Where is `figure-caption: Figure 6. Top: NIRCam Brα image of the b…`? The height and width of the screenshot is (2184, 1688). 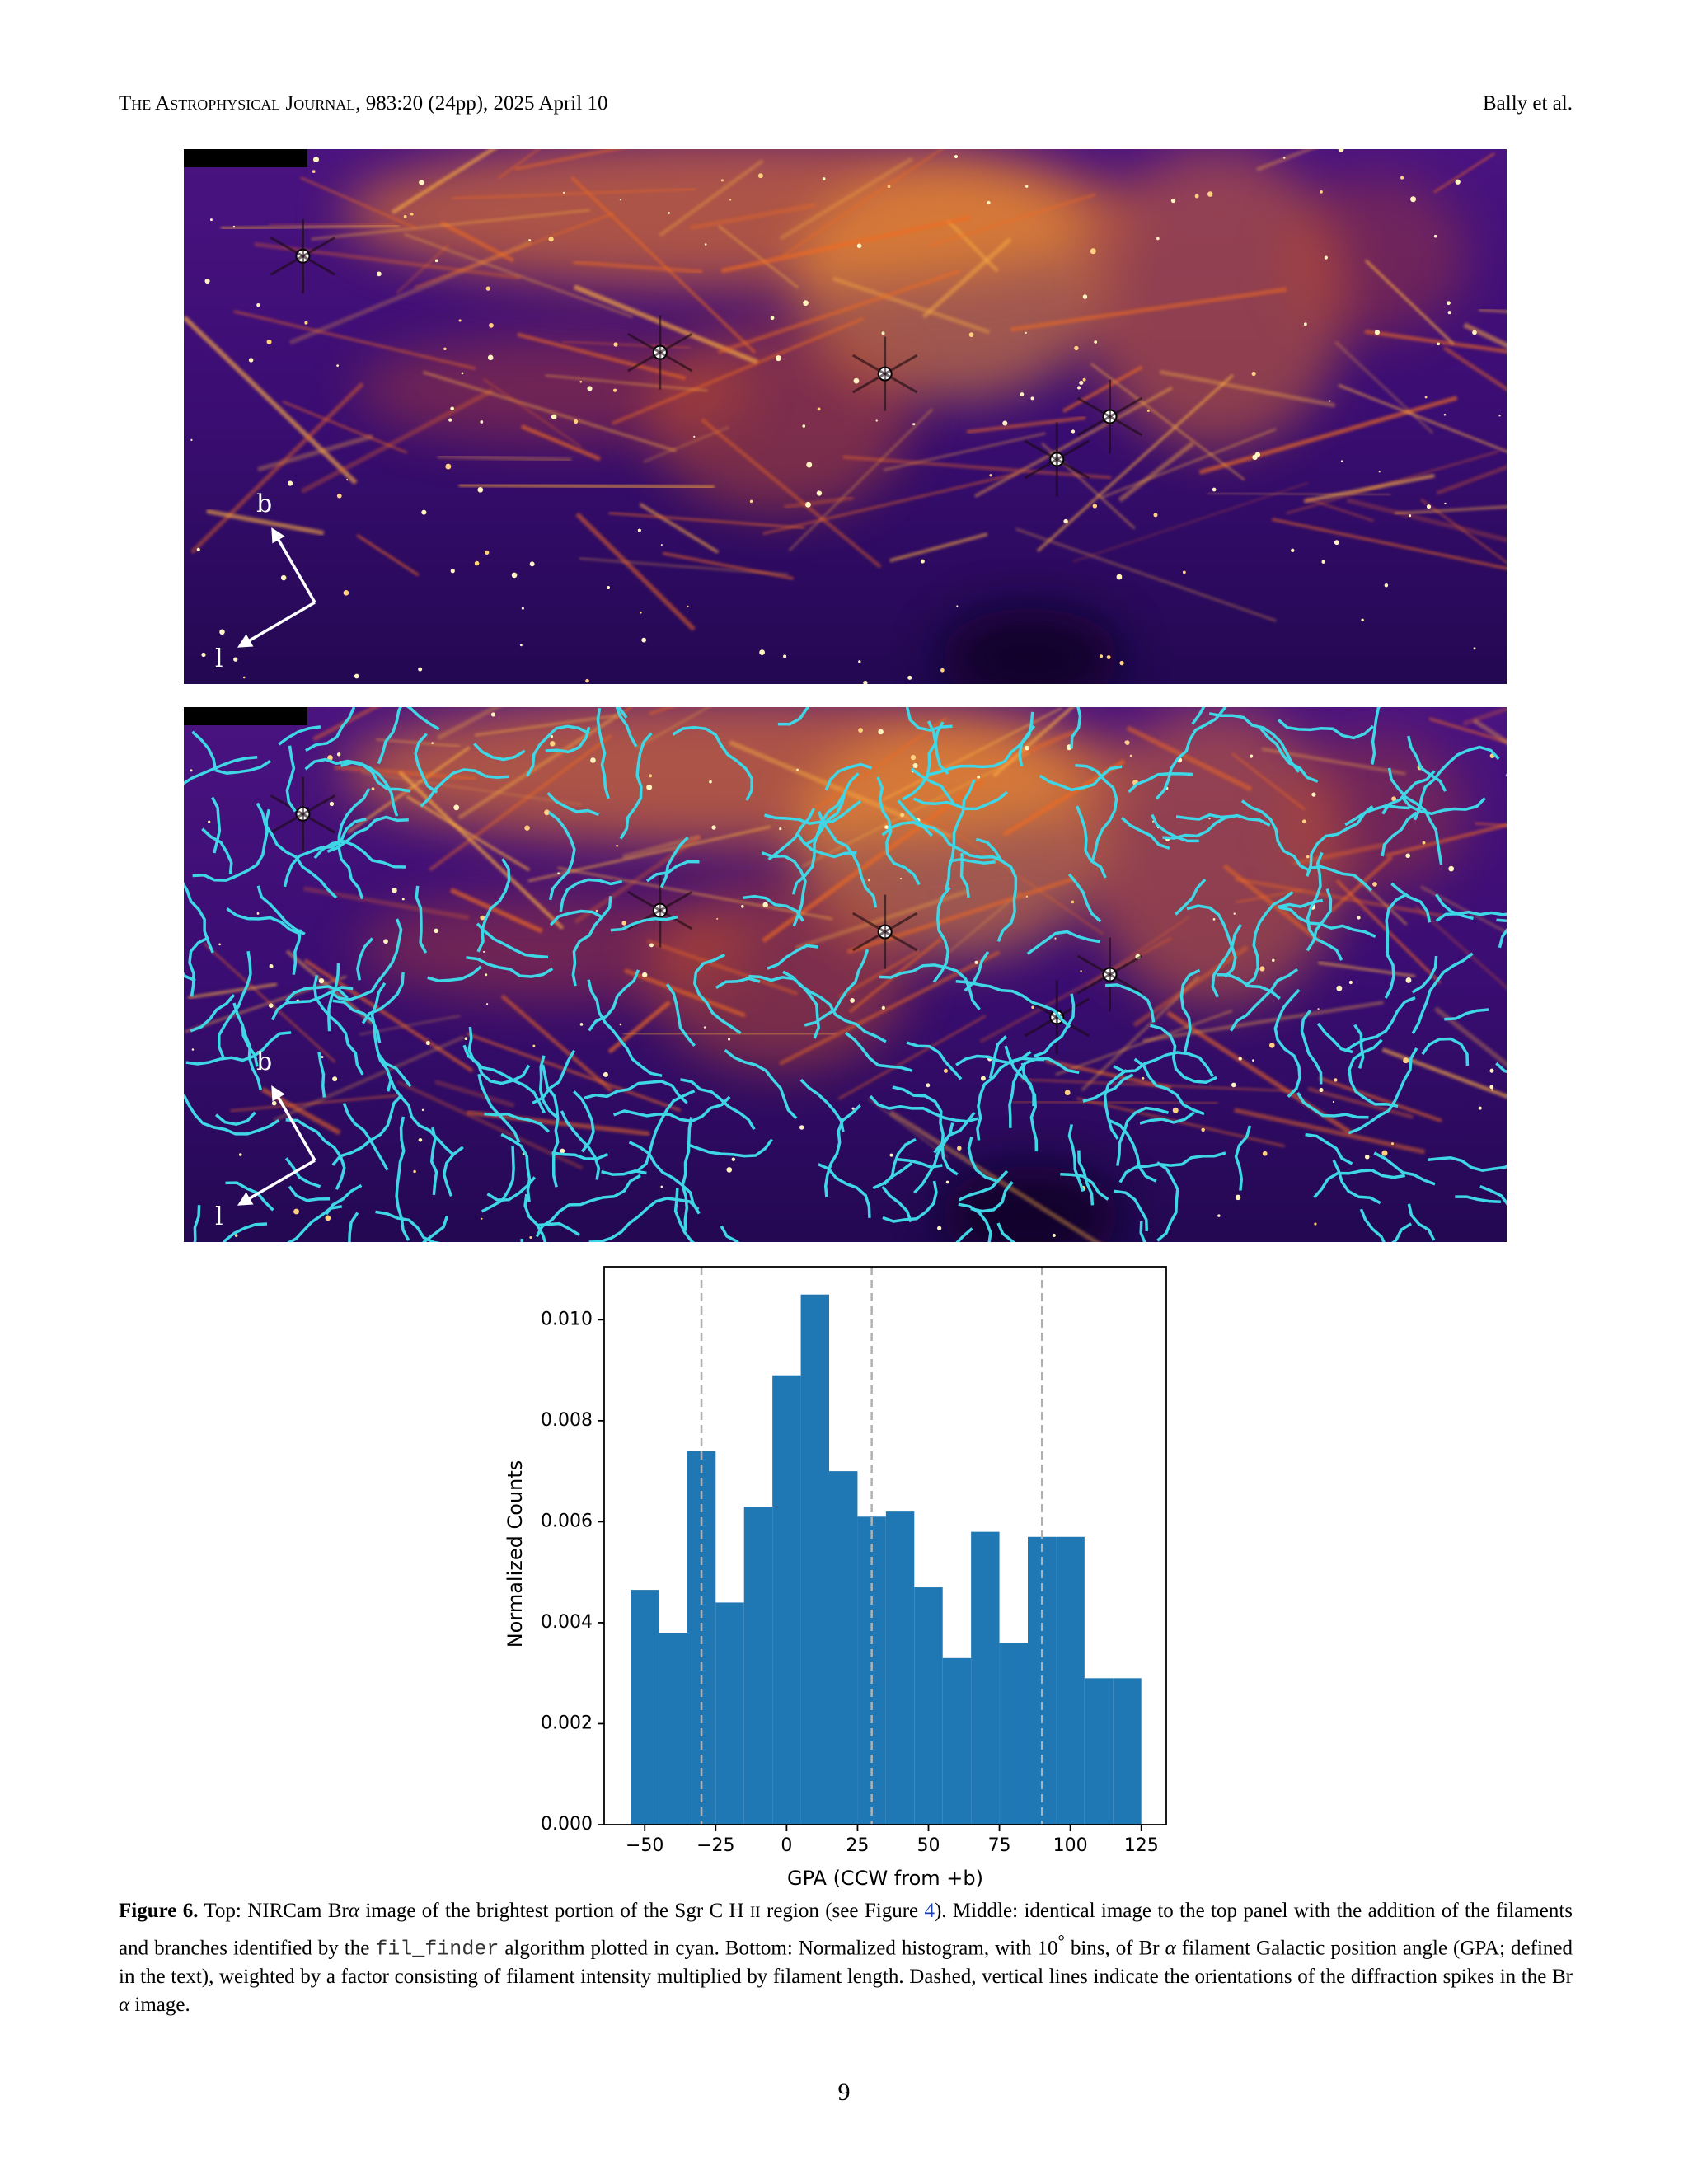 figure-caption: Figure 6. Top: NIRCam Brα image of the b… is located at coordinates (846, 1958).